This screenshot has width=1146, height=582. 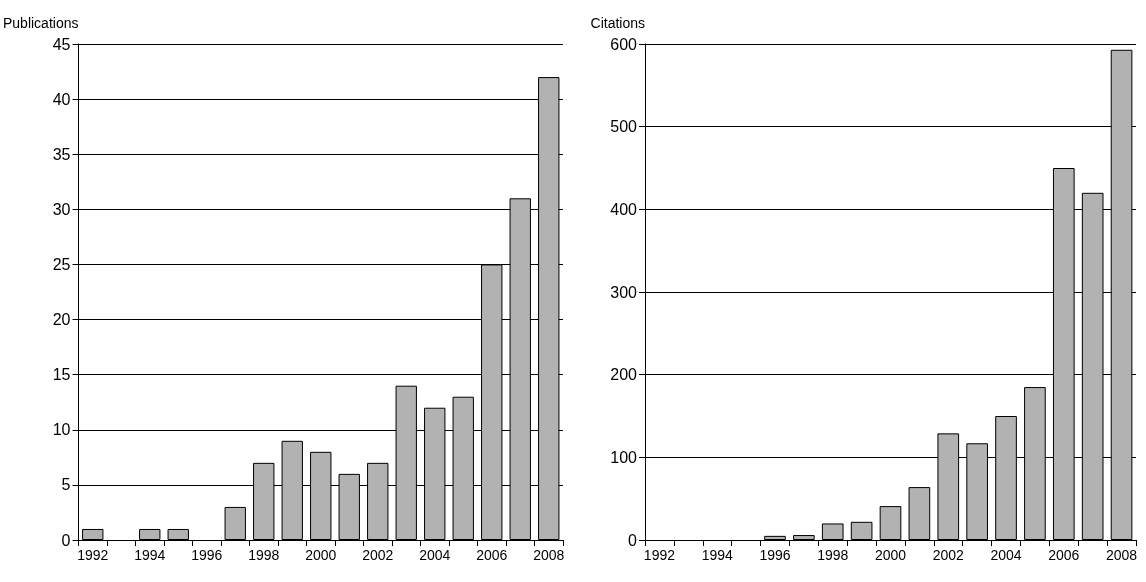 What do you see at coordinates (61, 264) in the screenshot?
I see `y-tick-label: 25` at bounding box center [61, 264].